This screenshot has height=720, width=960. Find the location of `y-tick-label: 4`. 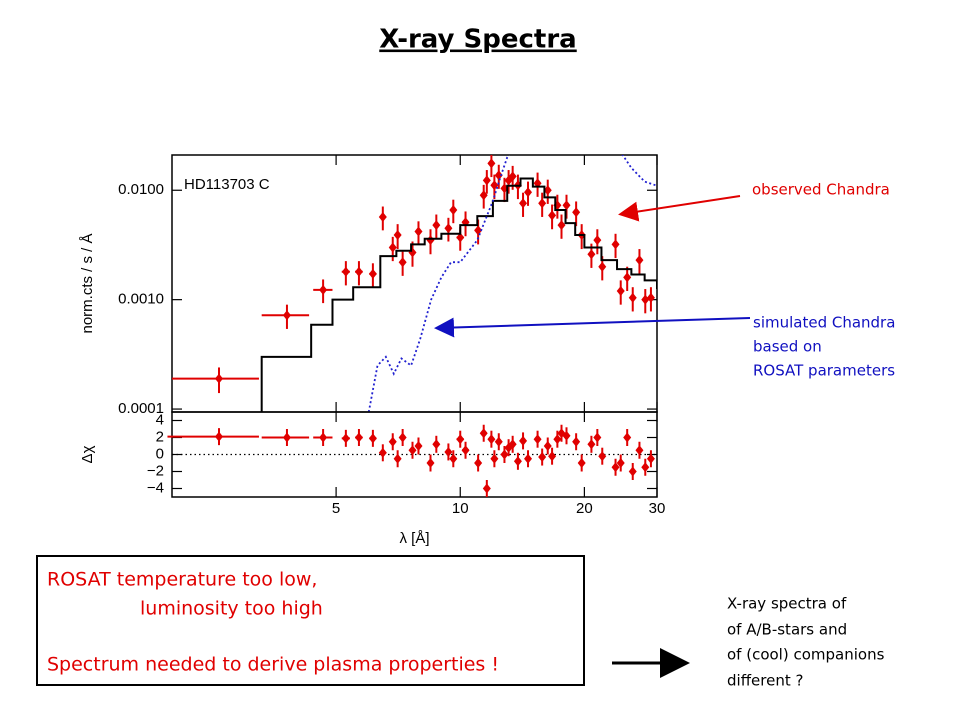

y-tick-label: 4 is located at coordinates (160, 419).